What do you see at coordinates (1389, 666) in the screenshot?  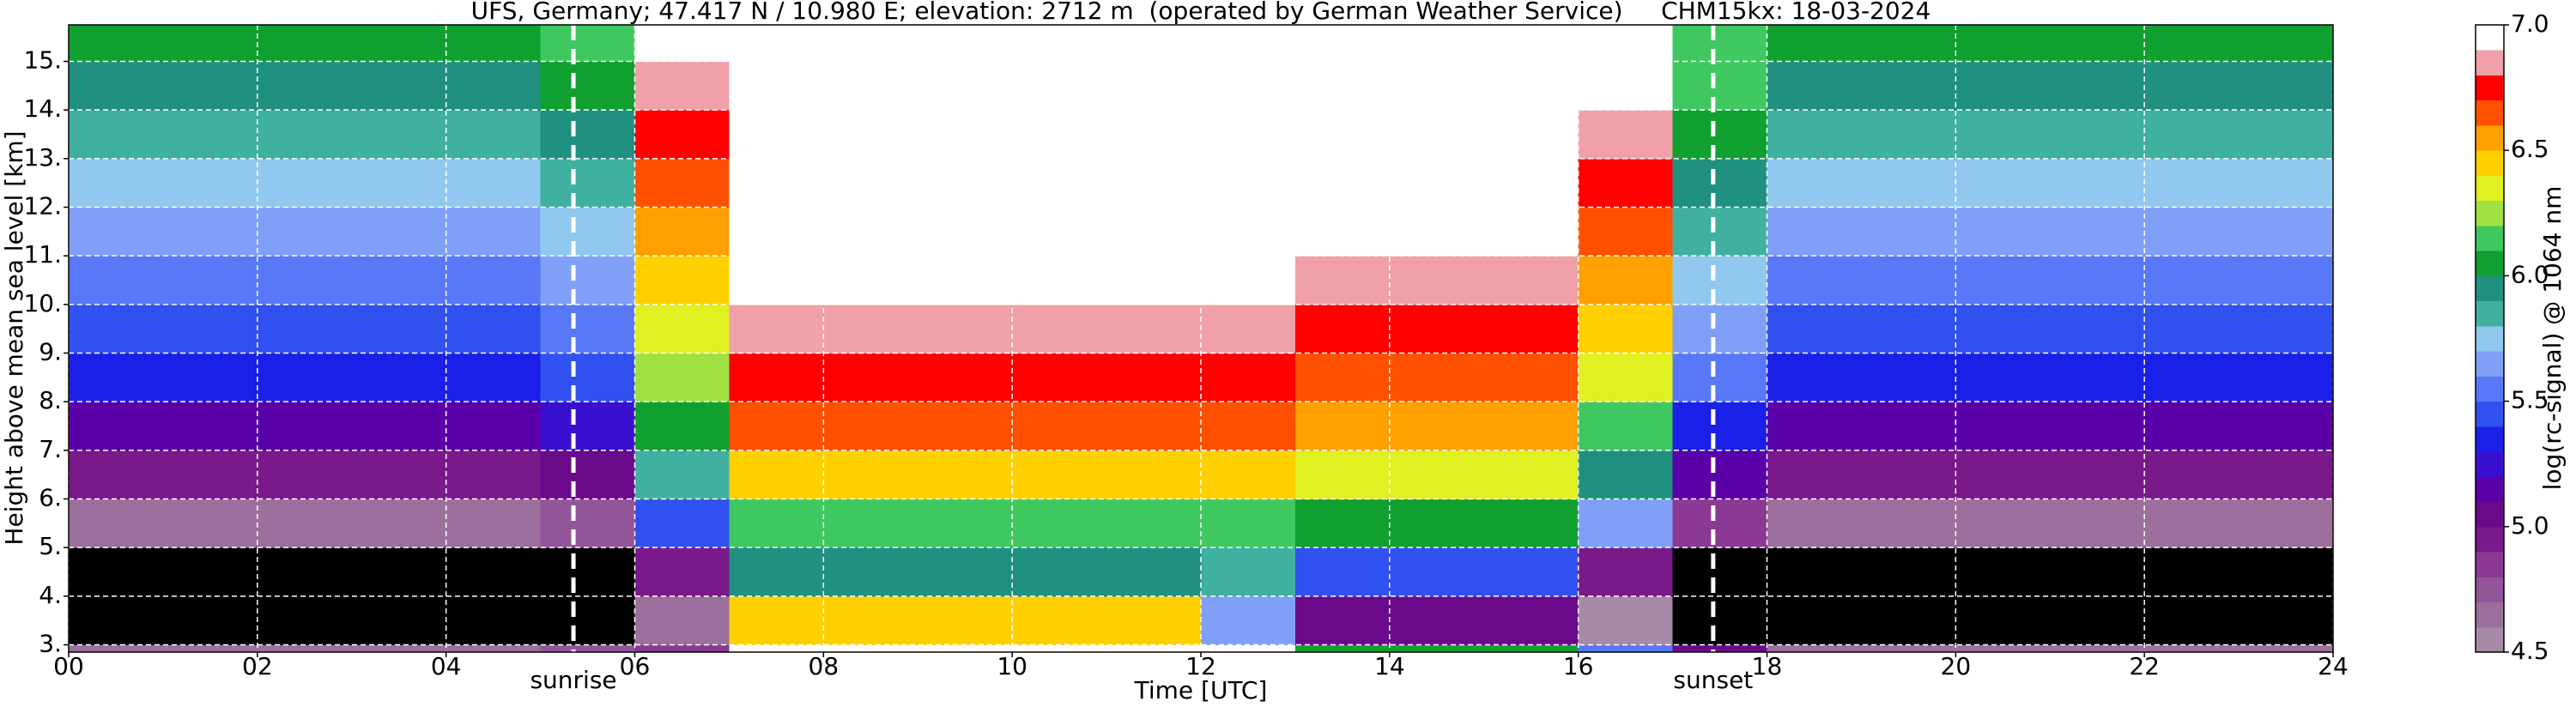 I see `x-tick-label: 14` at bounding box center [1389, 666].